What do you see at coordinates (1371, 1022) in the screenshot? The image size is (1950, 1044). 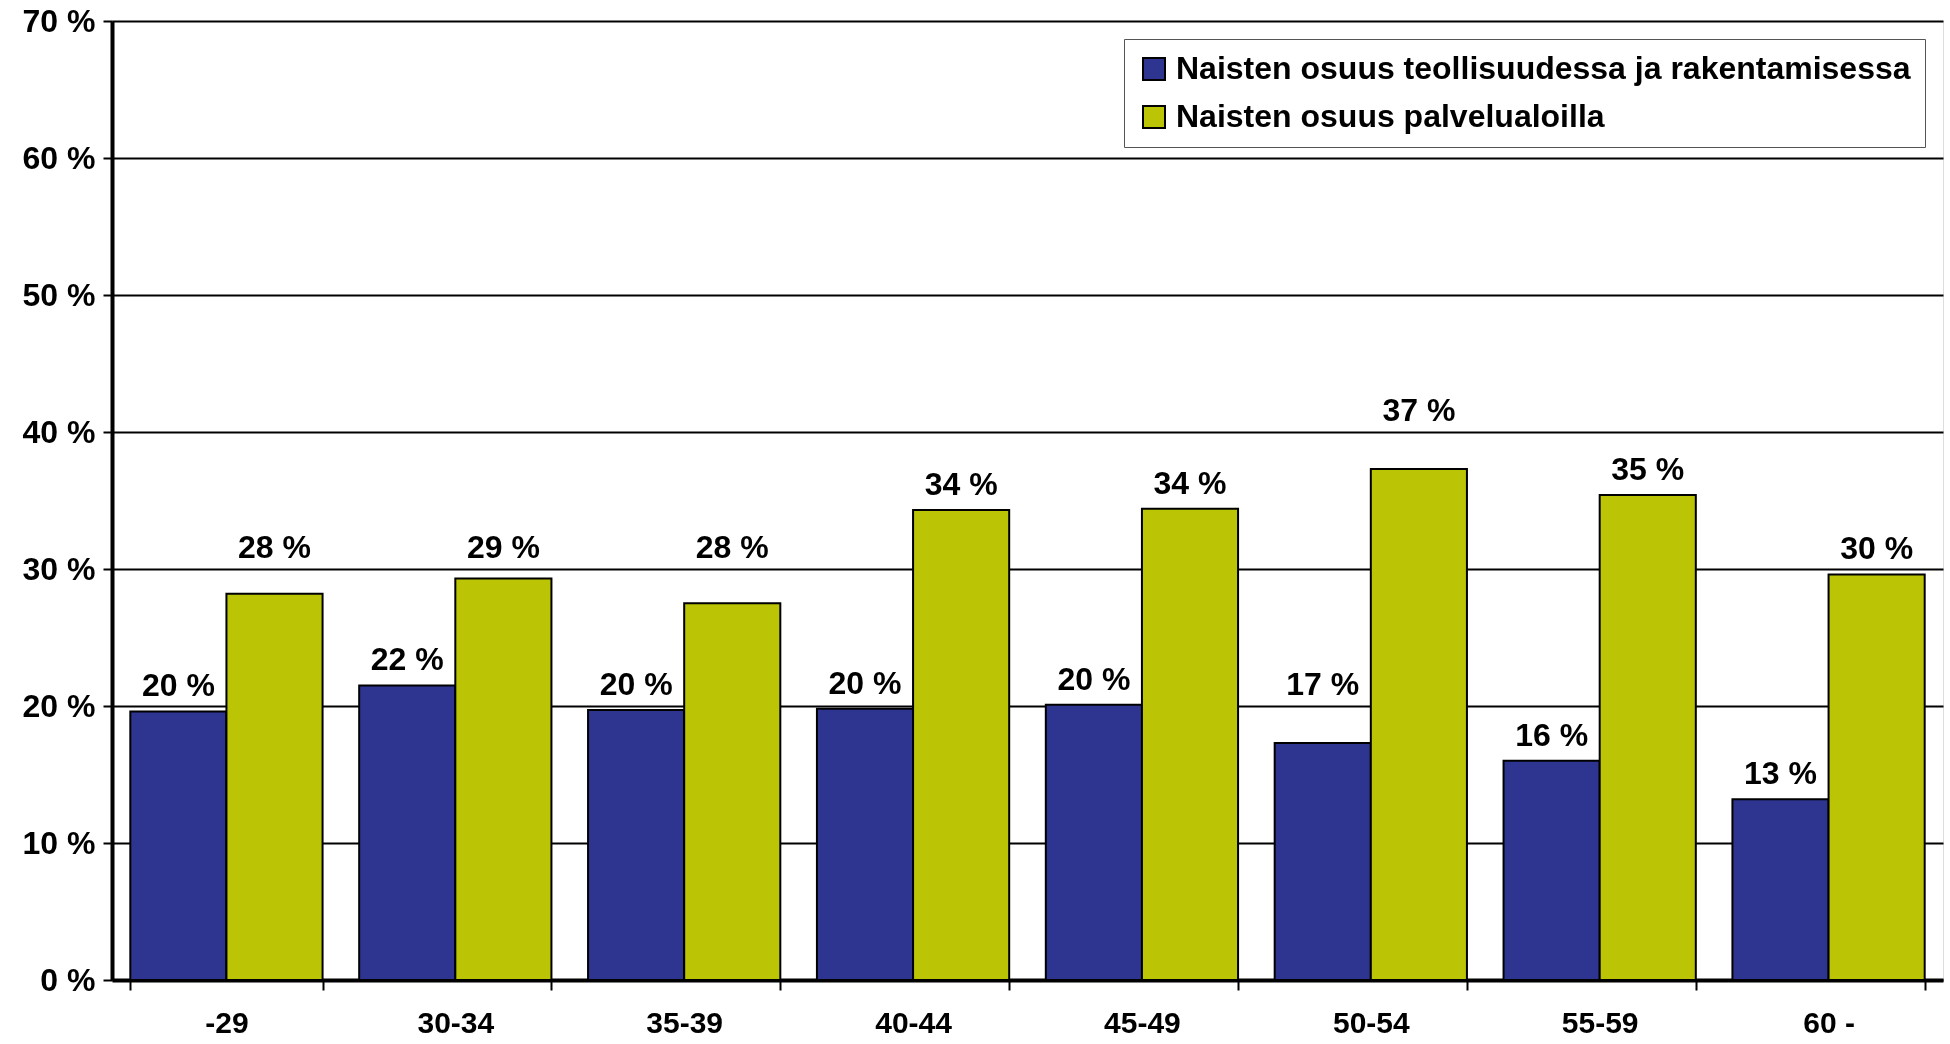 I see `x-tick-label: 50-54` at bounding box center [1371, 1022].